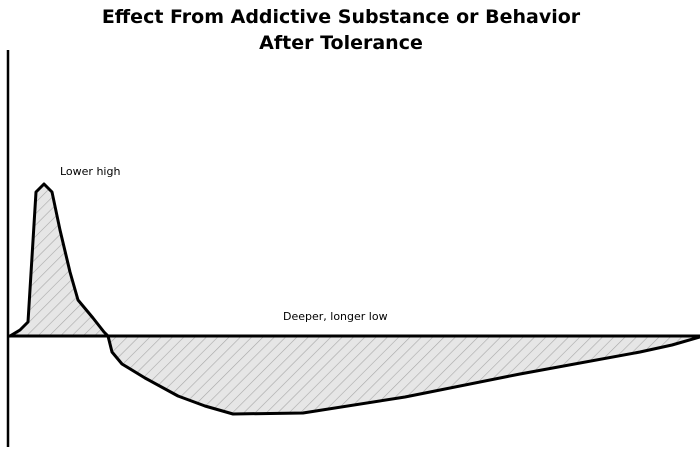  I want to click on trough-label: Deeper, longer low, so click(335, 316).